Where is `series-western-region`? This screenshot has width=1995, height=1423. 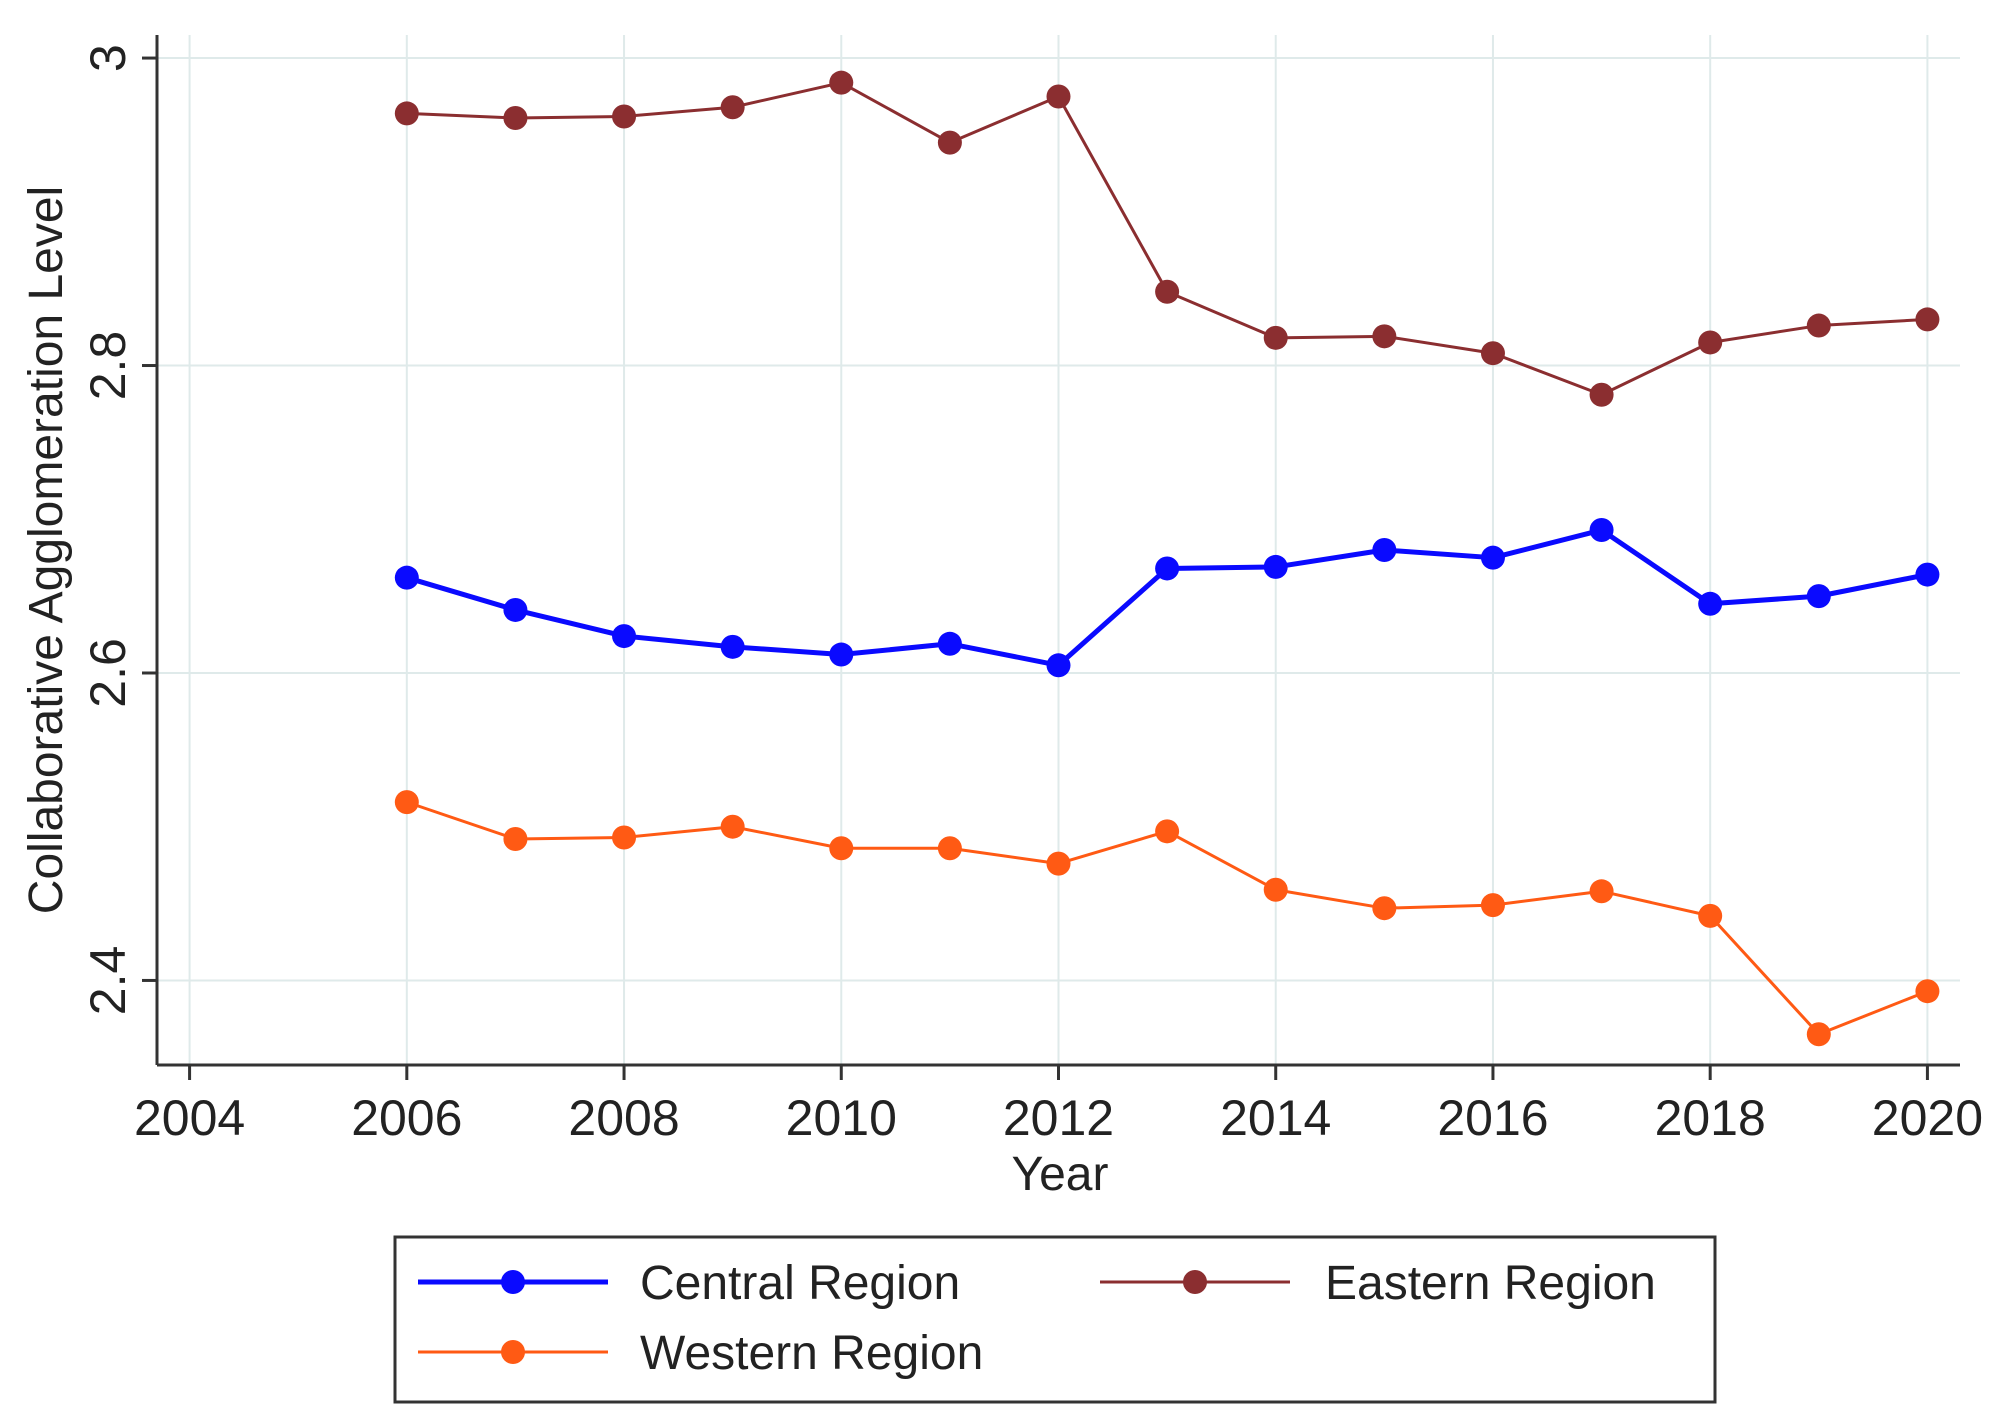
series-western-region is located at coordinates (1167, 918).